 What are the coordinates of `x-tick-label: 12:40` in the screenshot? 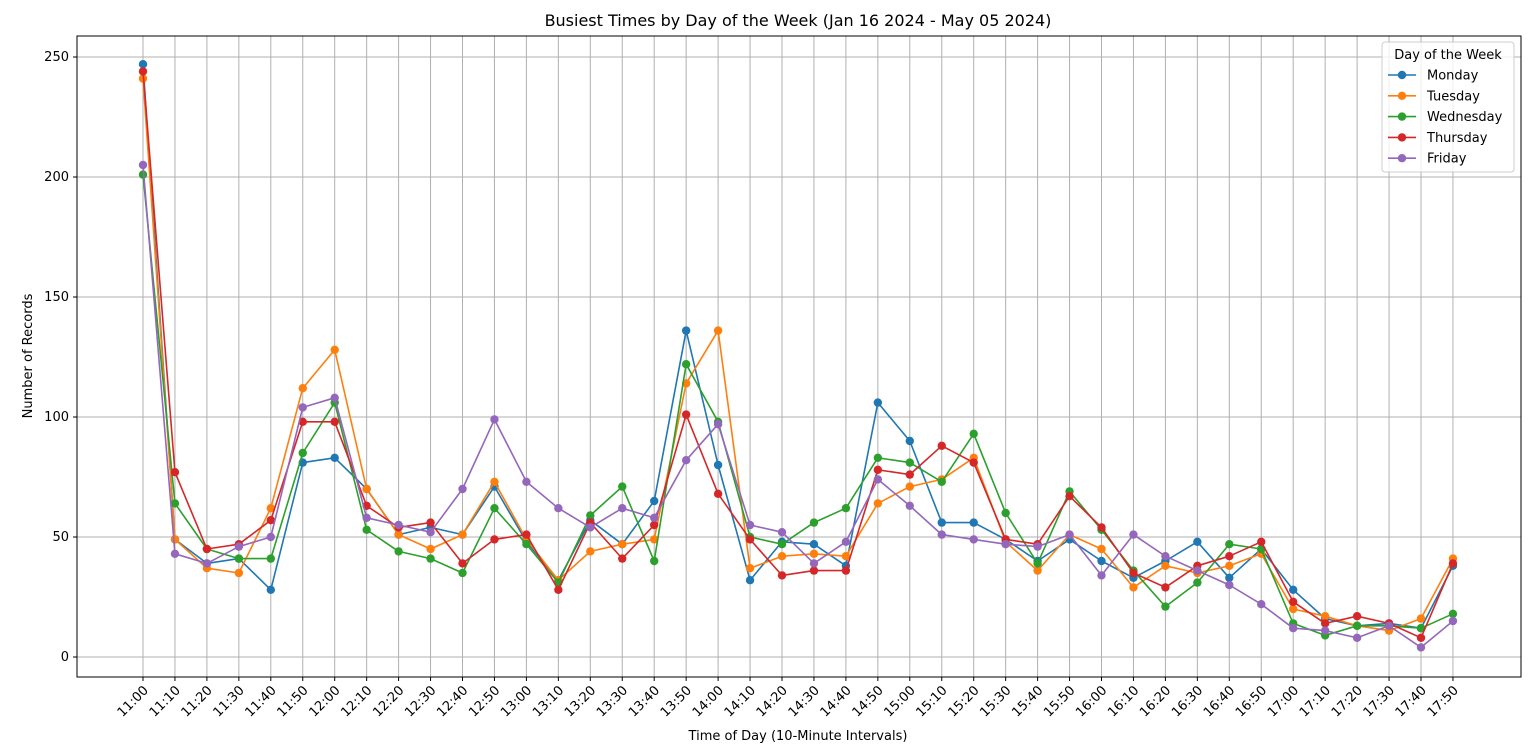 It's located at (452, 701).